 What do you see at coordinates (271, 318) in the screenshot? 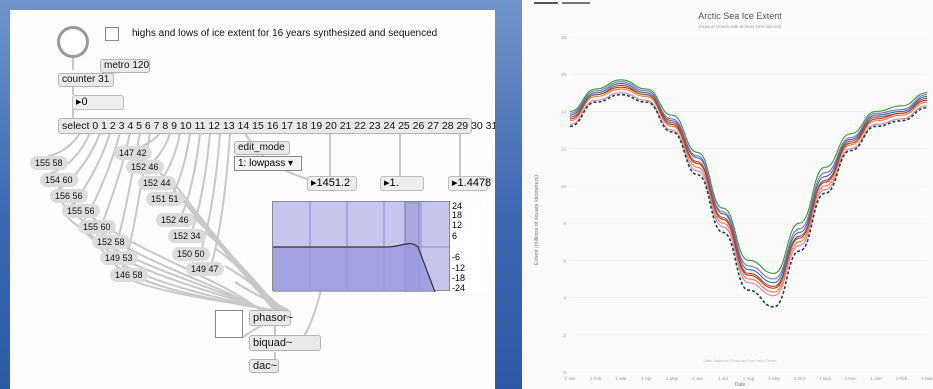
I see `phasor-object: phasor~` at bounding box center [271, 318].